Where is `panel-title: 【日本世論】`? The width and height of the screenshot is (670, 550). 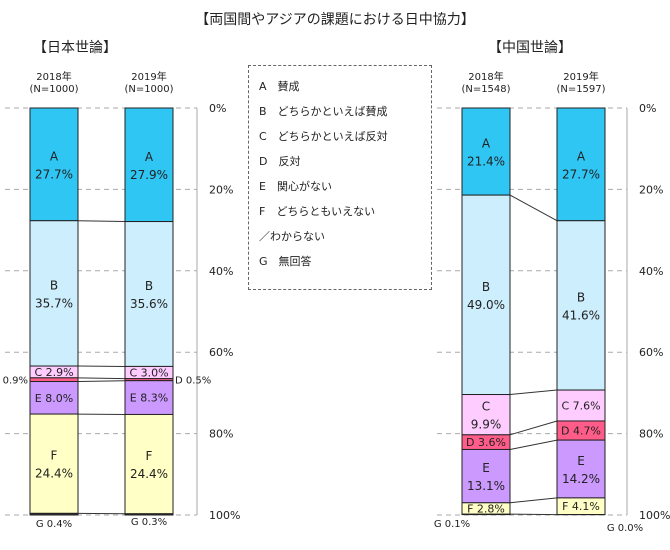 panel-title: 【日本世論】 is located at coordinates (75, 48).